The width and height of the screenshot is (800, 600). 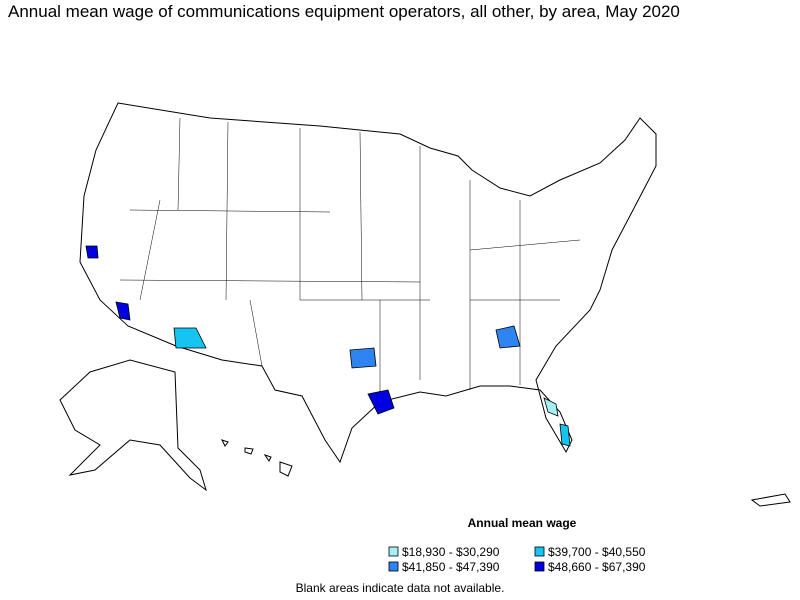 I want to click on tucson-area, so click(x=190, y=338).